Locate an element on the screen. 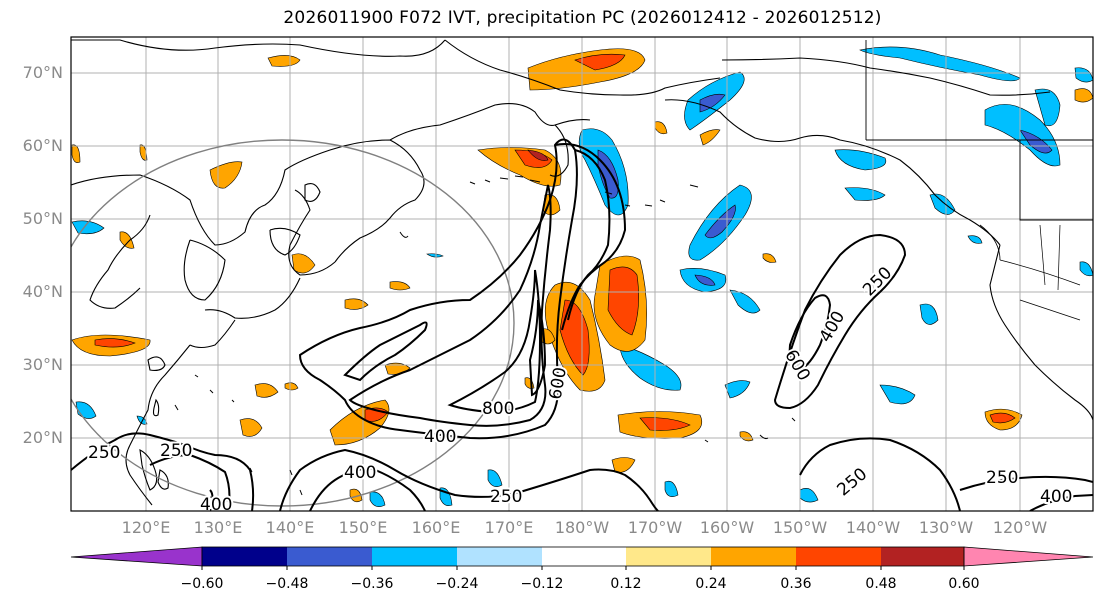  colorbar-tick-label: −0.12 is located at coordinates (542, 584).